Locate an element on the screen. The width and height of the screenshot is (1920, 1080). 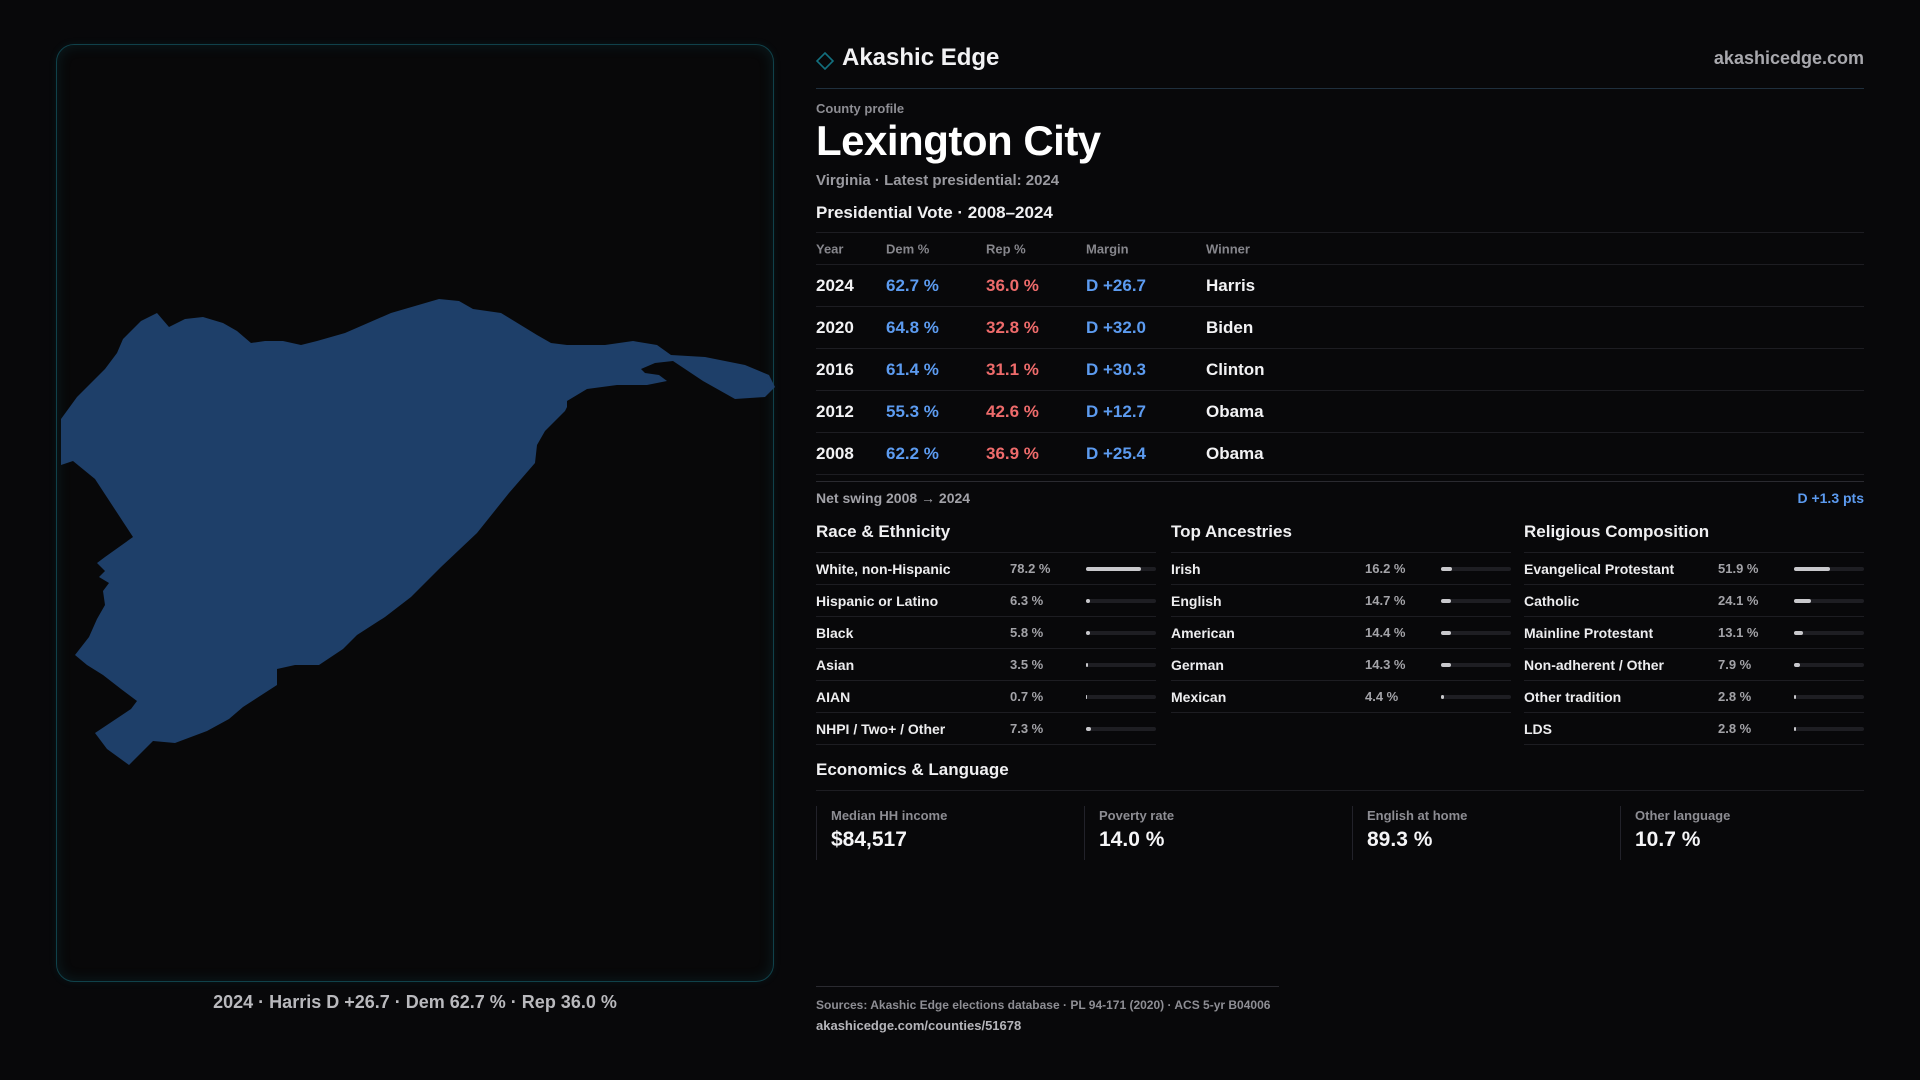
cell-margin: D +25.4 is located at coordinates (1116, 453).